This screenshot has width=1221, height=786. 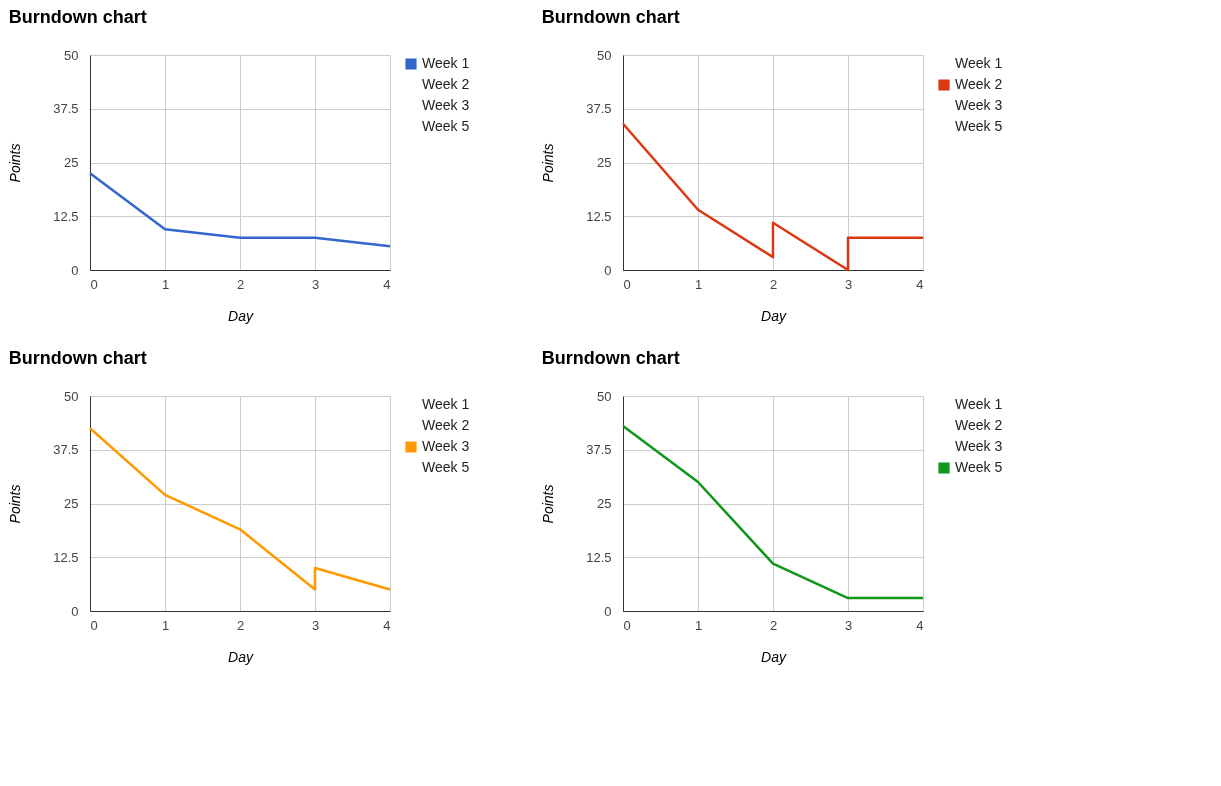 I want to click on legend-label: Week 2, so click(x=979, y=84).